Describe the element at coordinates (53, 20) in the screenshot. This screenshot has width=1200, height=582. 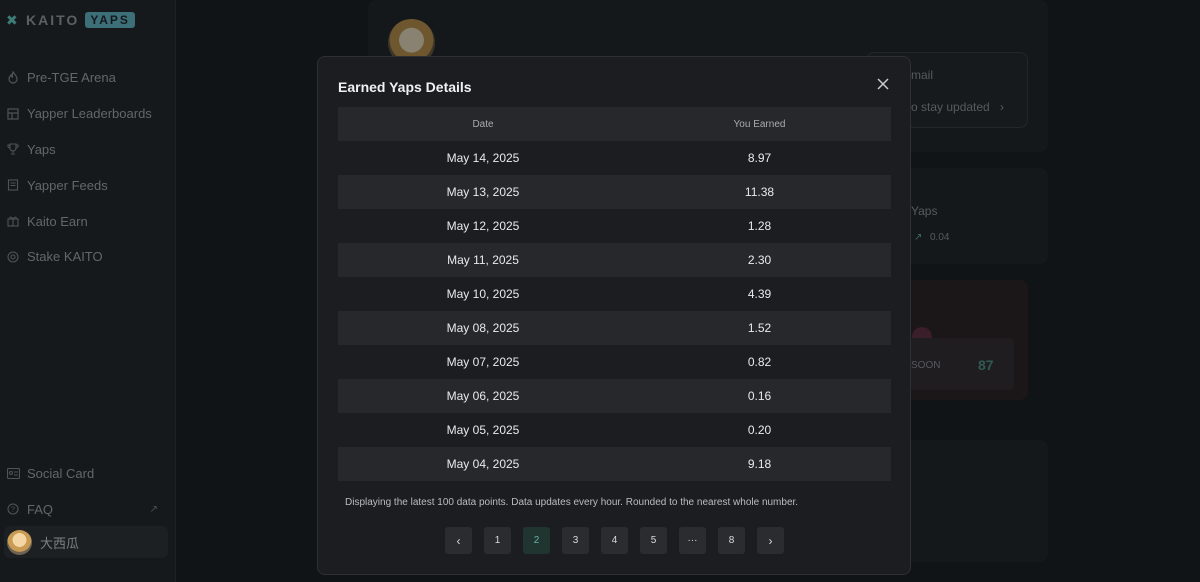
I see `brand-name: KAITO` at that location.